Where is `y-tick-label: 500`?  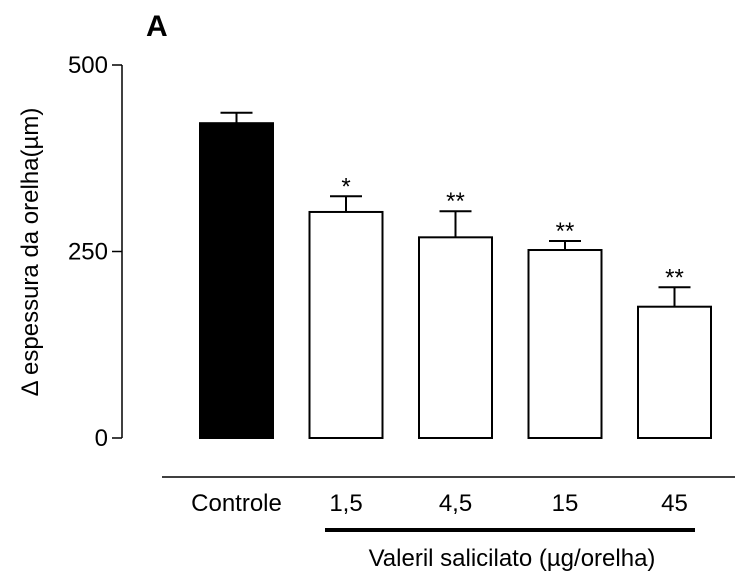 y-tick-label: 500 is located at coordinates (88, 65).